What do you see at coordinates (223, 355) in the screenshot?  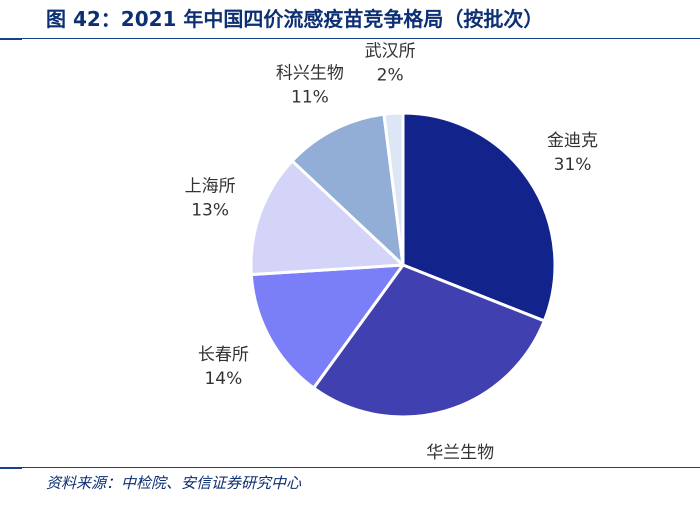 I see `slice-name-2: 长春所` at bounding box center [223, 355].